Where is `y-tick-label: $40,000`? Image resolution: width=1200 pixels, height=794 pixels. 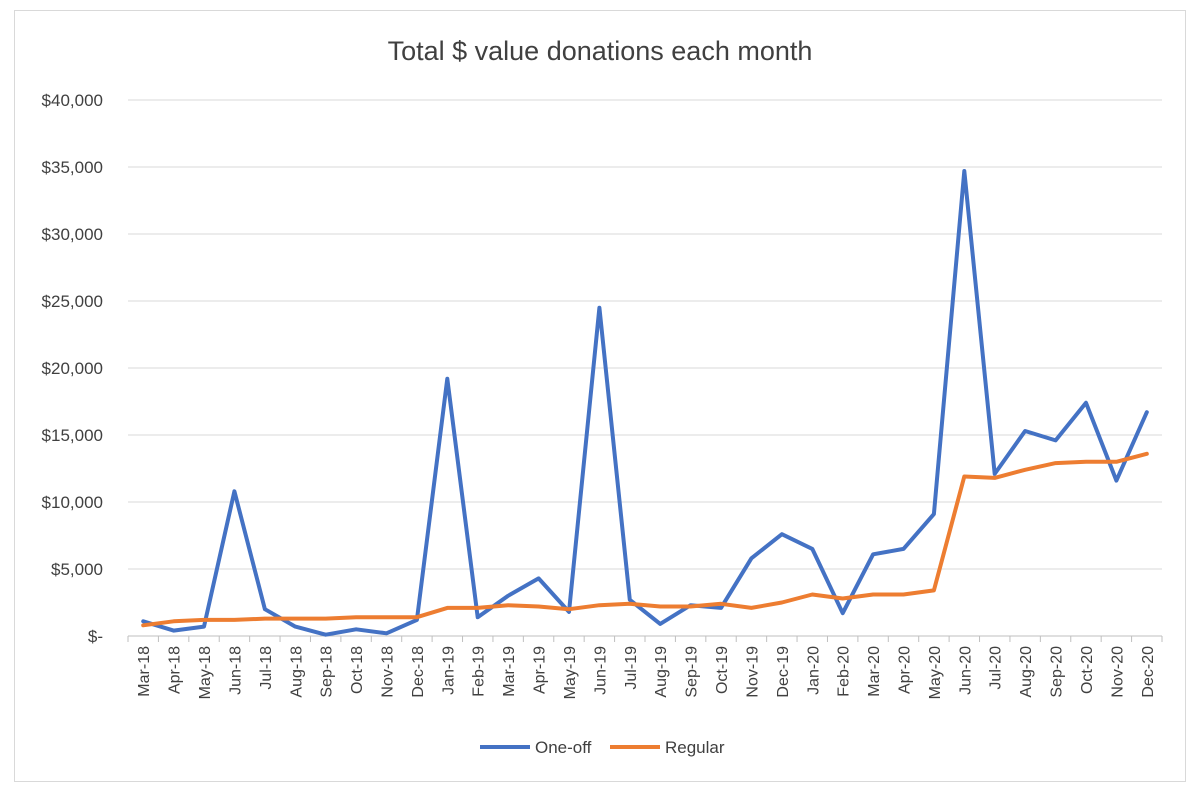 y-tick-label: $40,000 is located at coordinates (72, 100).